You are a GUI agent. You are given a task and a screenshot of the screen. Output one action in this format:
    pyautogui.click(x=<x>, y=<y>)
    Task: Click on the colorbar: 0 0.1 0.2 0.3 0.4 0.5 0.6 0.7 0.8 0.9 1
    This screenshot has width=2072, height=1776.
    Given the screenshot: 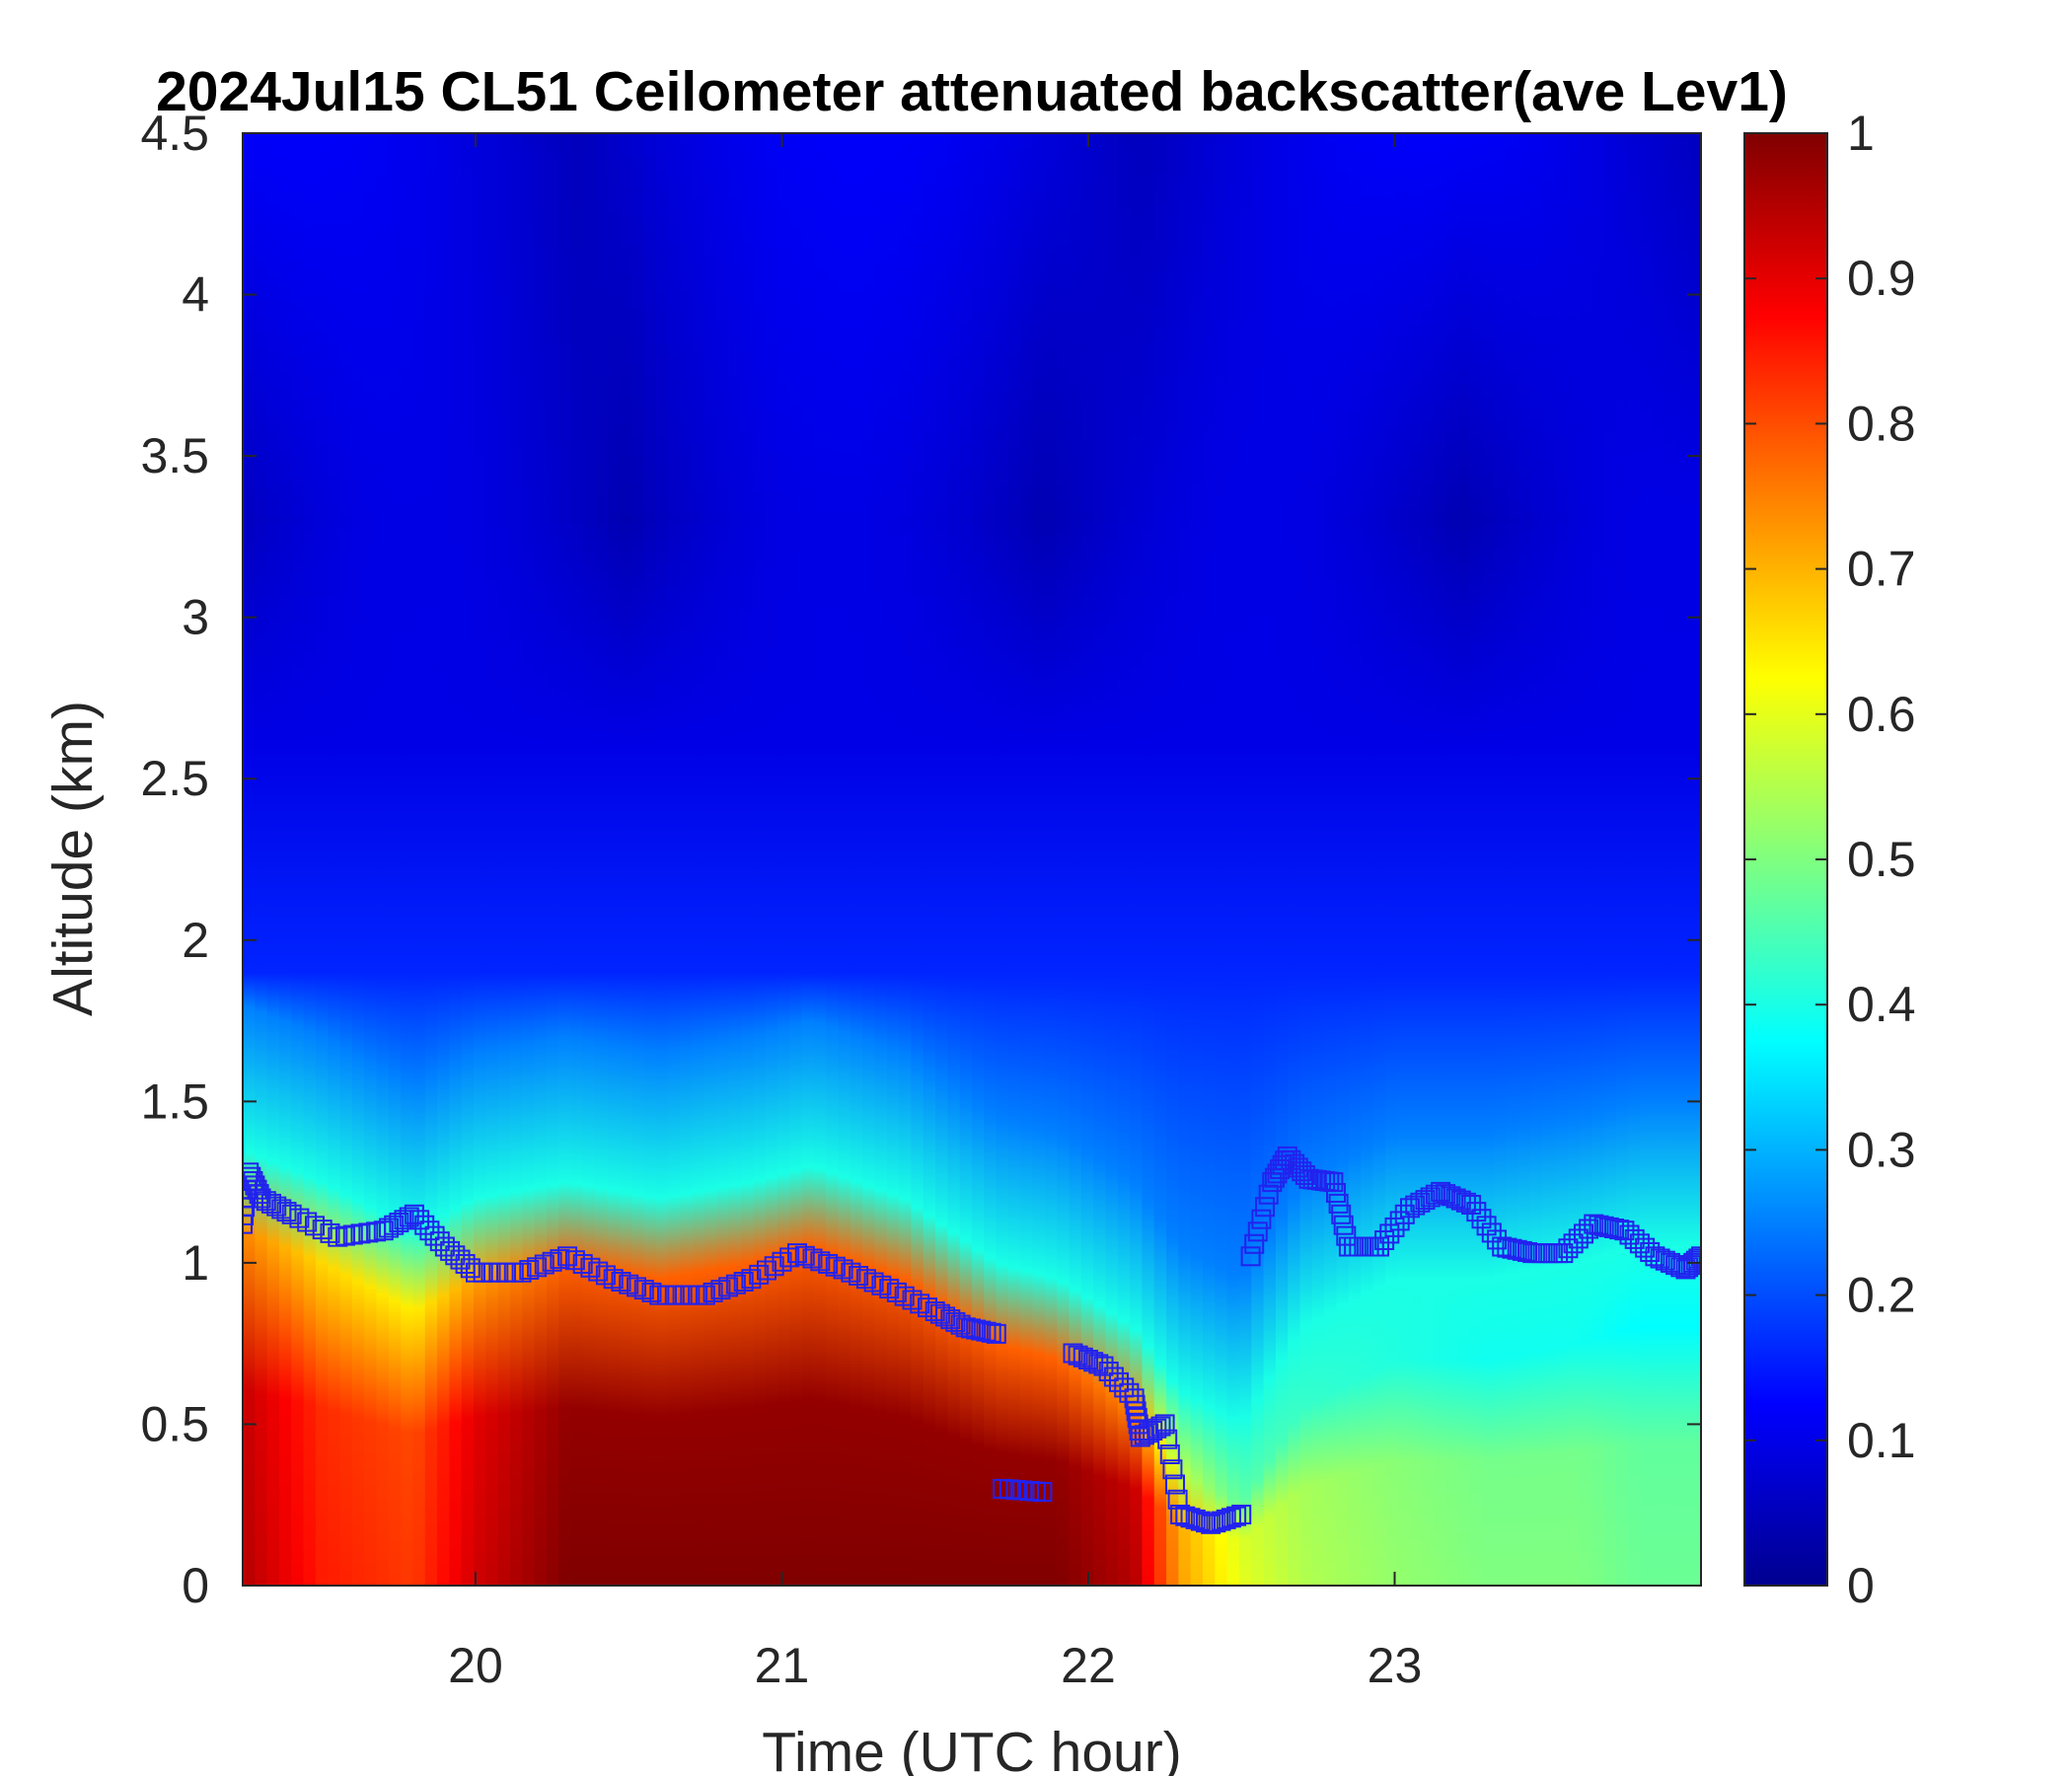 What is the action you would take?
    pyautogui.click(x=1830, y=859)
    